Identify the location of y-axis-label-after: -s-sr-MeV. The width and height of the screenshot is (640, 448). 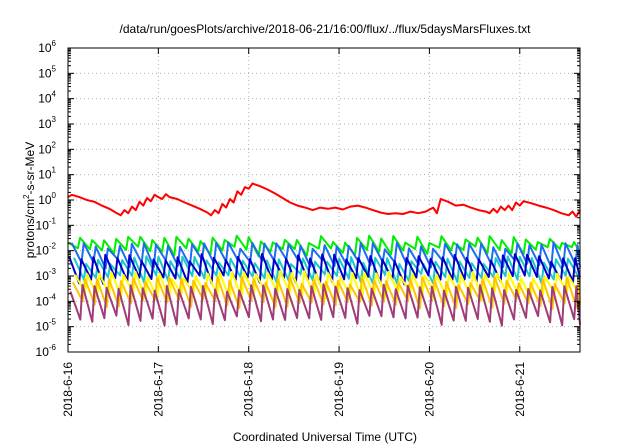
(30, 168).